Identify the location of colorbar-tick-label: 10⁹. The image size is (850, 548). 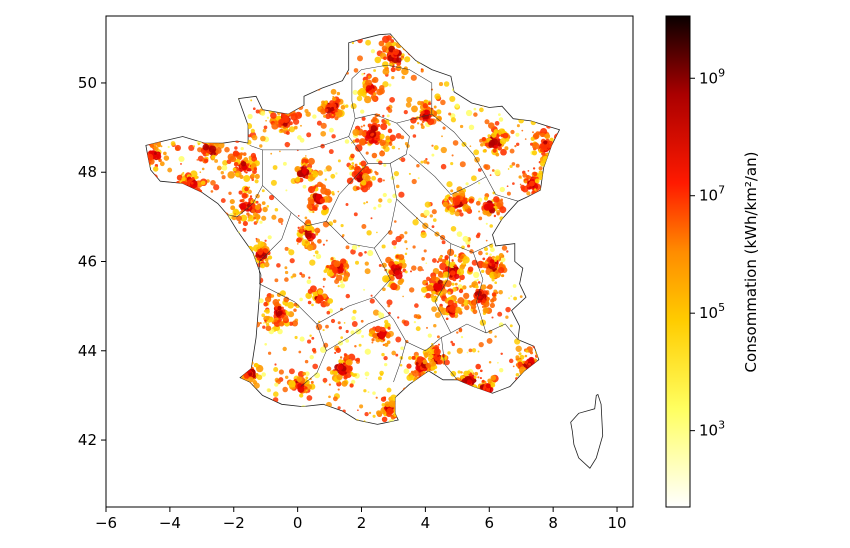
(712, 76).